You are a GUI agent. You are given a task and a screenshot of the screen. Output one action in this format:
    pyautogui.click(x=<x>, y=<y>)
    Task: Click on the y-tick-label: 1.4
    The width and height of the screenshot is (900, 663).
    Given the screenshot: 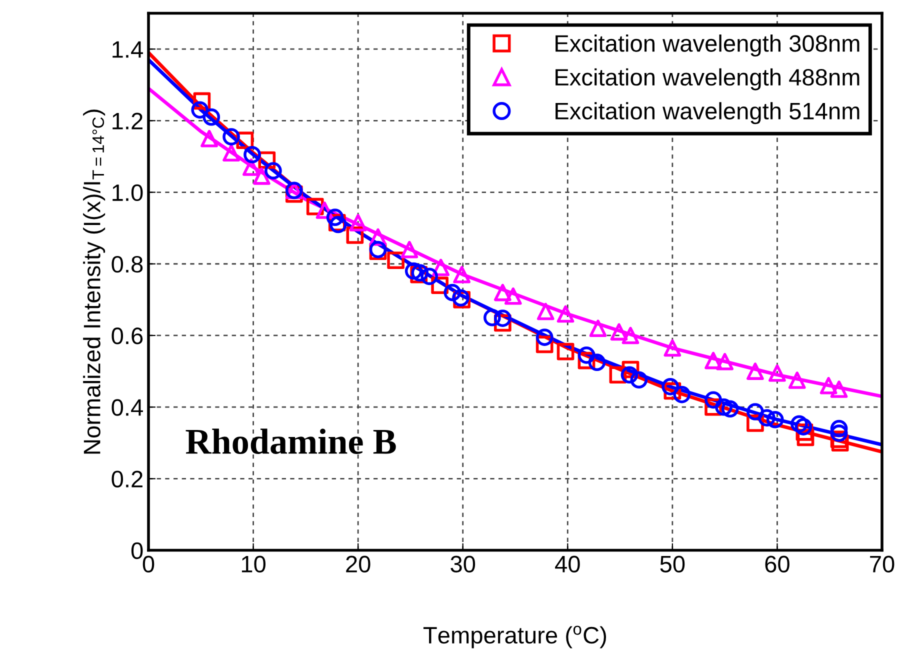 What is the action you would take?
    pyautogui.click(x=127, y=49)
    